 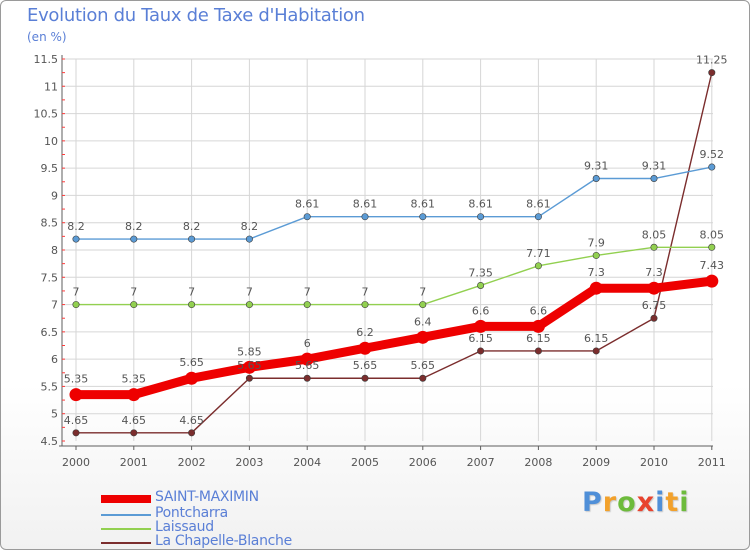 I want to click on x-tick-label: 2005, so click(x=365, y=462).